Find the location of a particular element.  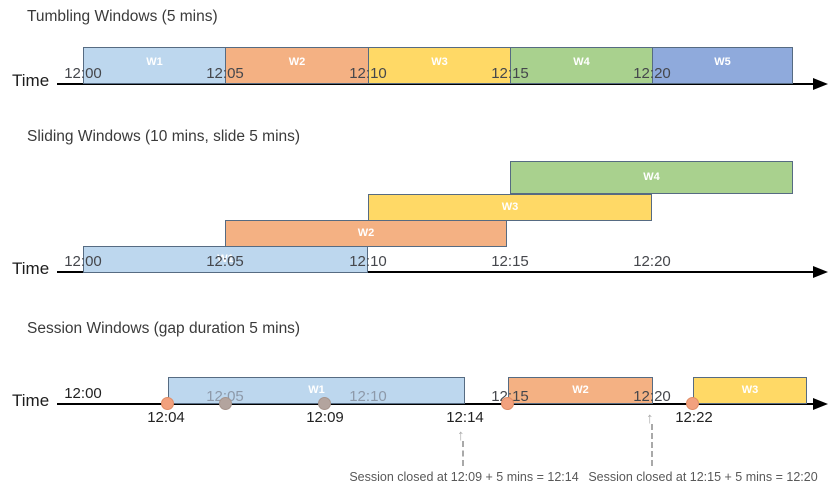

window-label: W5 is located at coordinates (722, 62).